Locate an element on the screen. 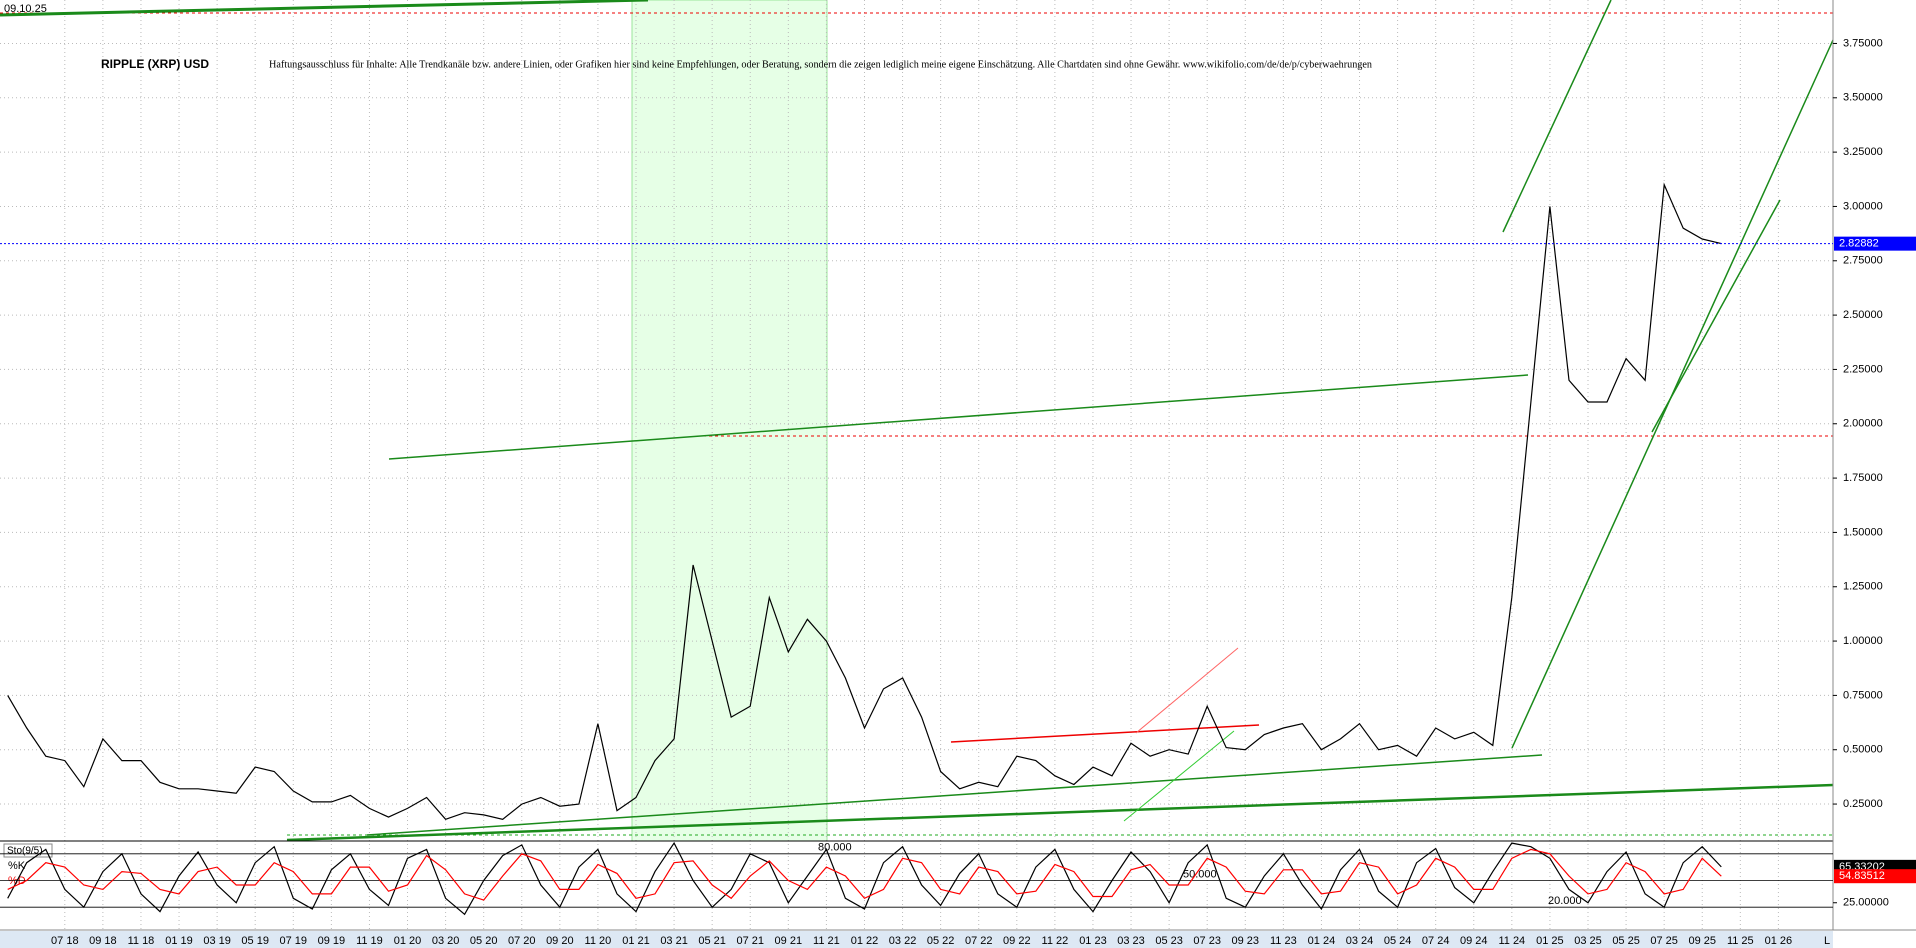  current-box is located at coordinates (1875, 243).